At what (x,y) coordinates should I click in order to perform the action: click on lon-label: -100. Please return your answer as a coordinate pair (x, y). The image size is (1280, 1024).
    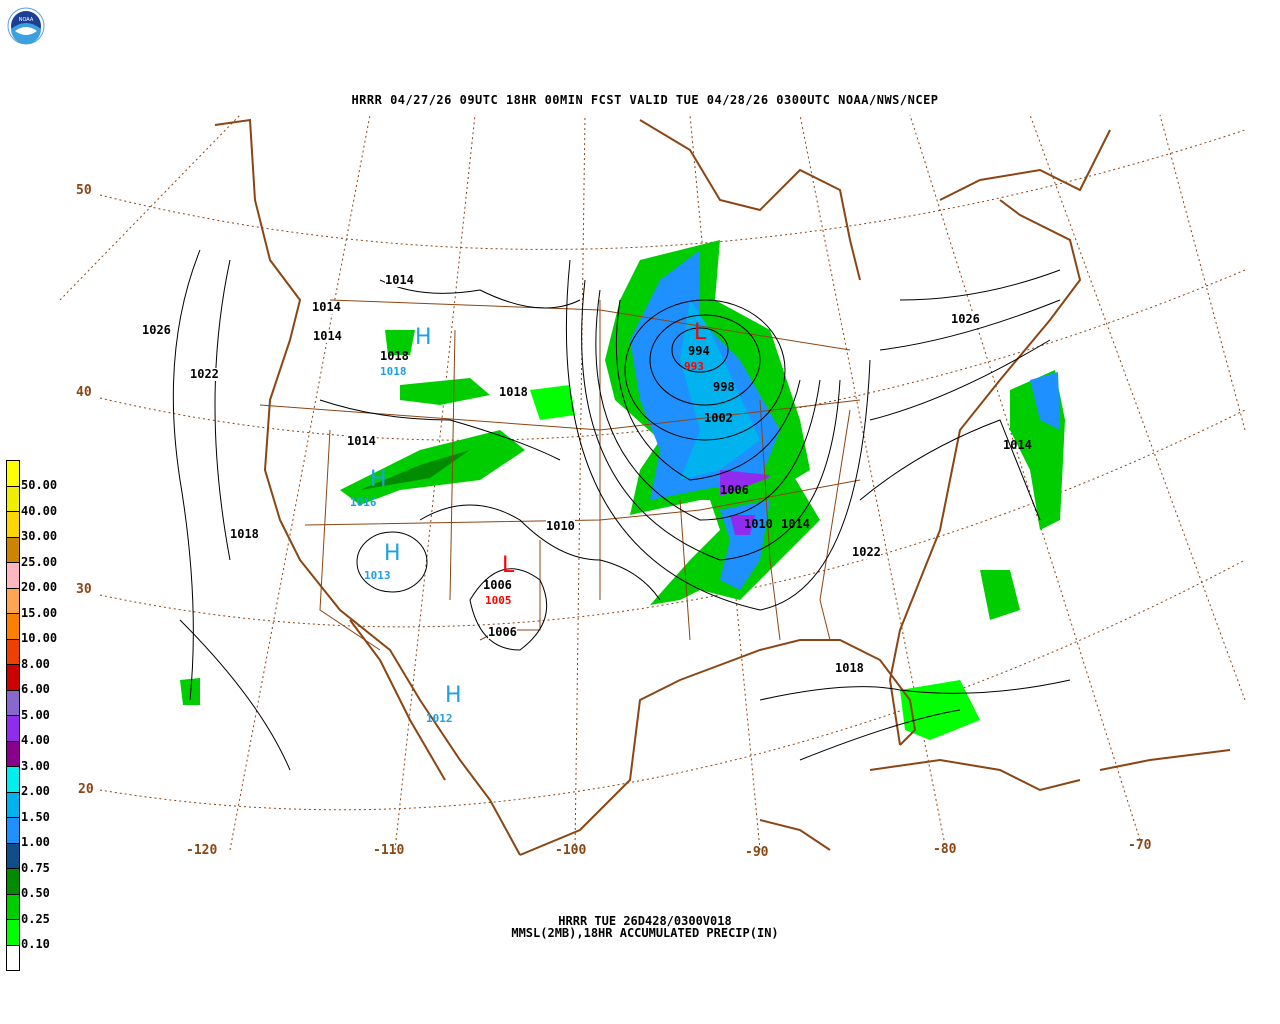
    Looking at the image, I should click on (571, 850).